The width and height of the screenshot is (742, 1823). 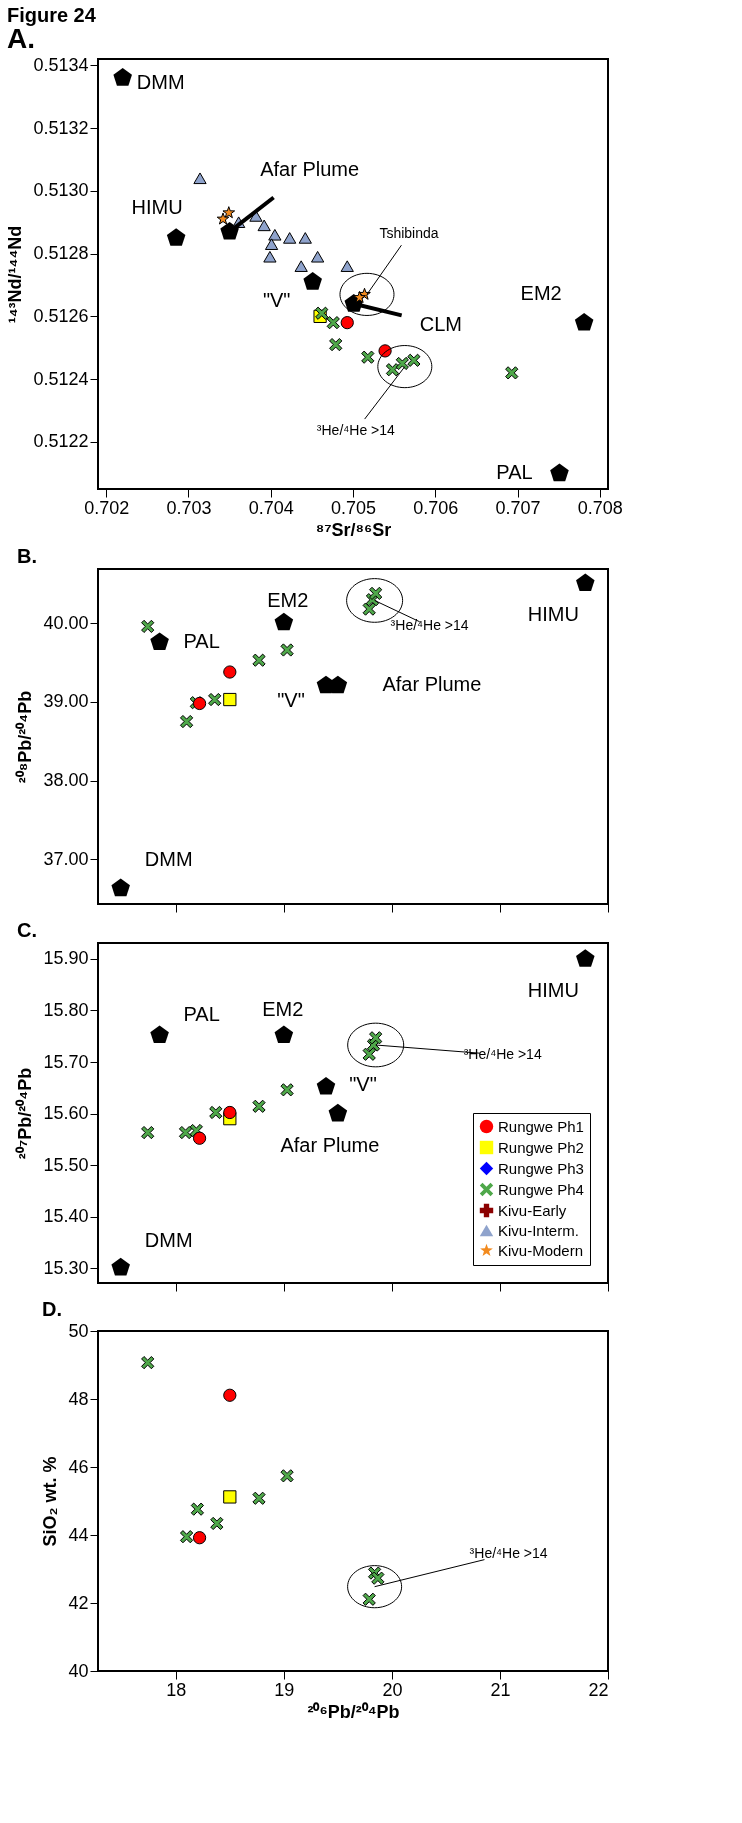 I want to click on y-tick-label: 15.90, so click(x=66, y=958).